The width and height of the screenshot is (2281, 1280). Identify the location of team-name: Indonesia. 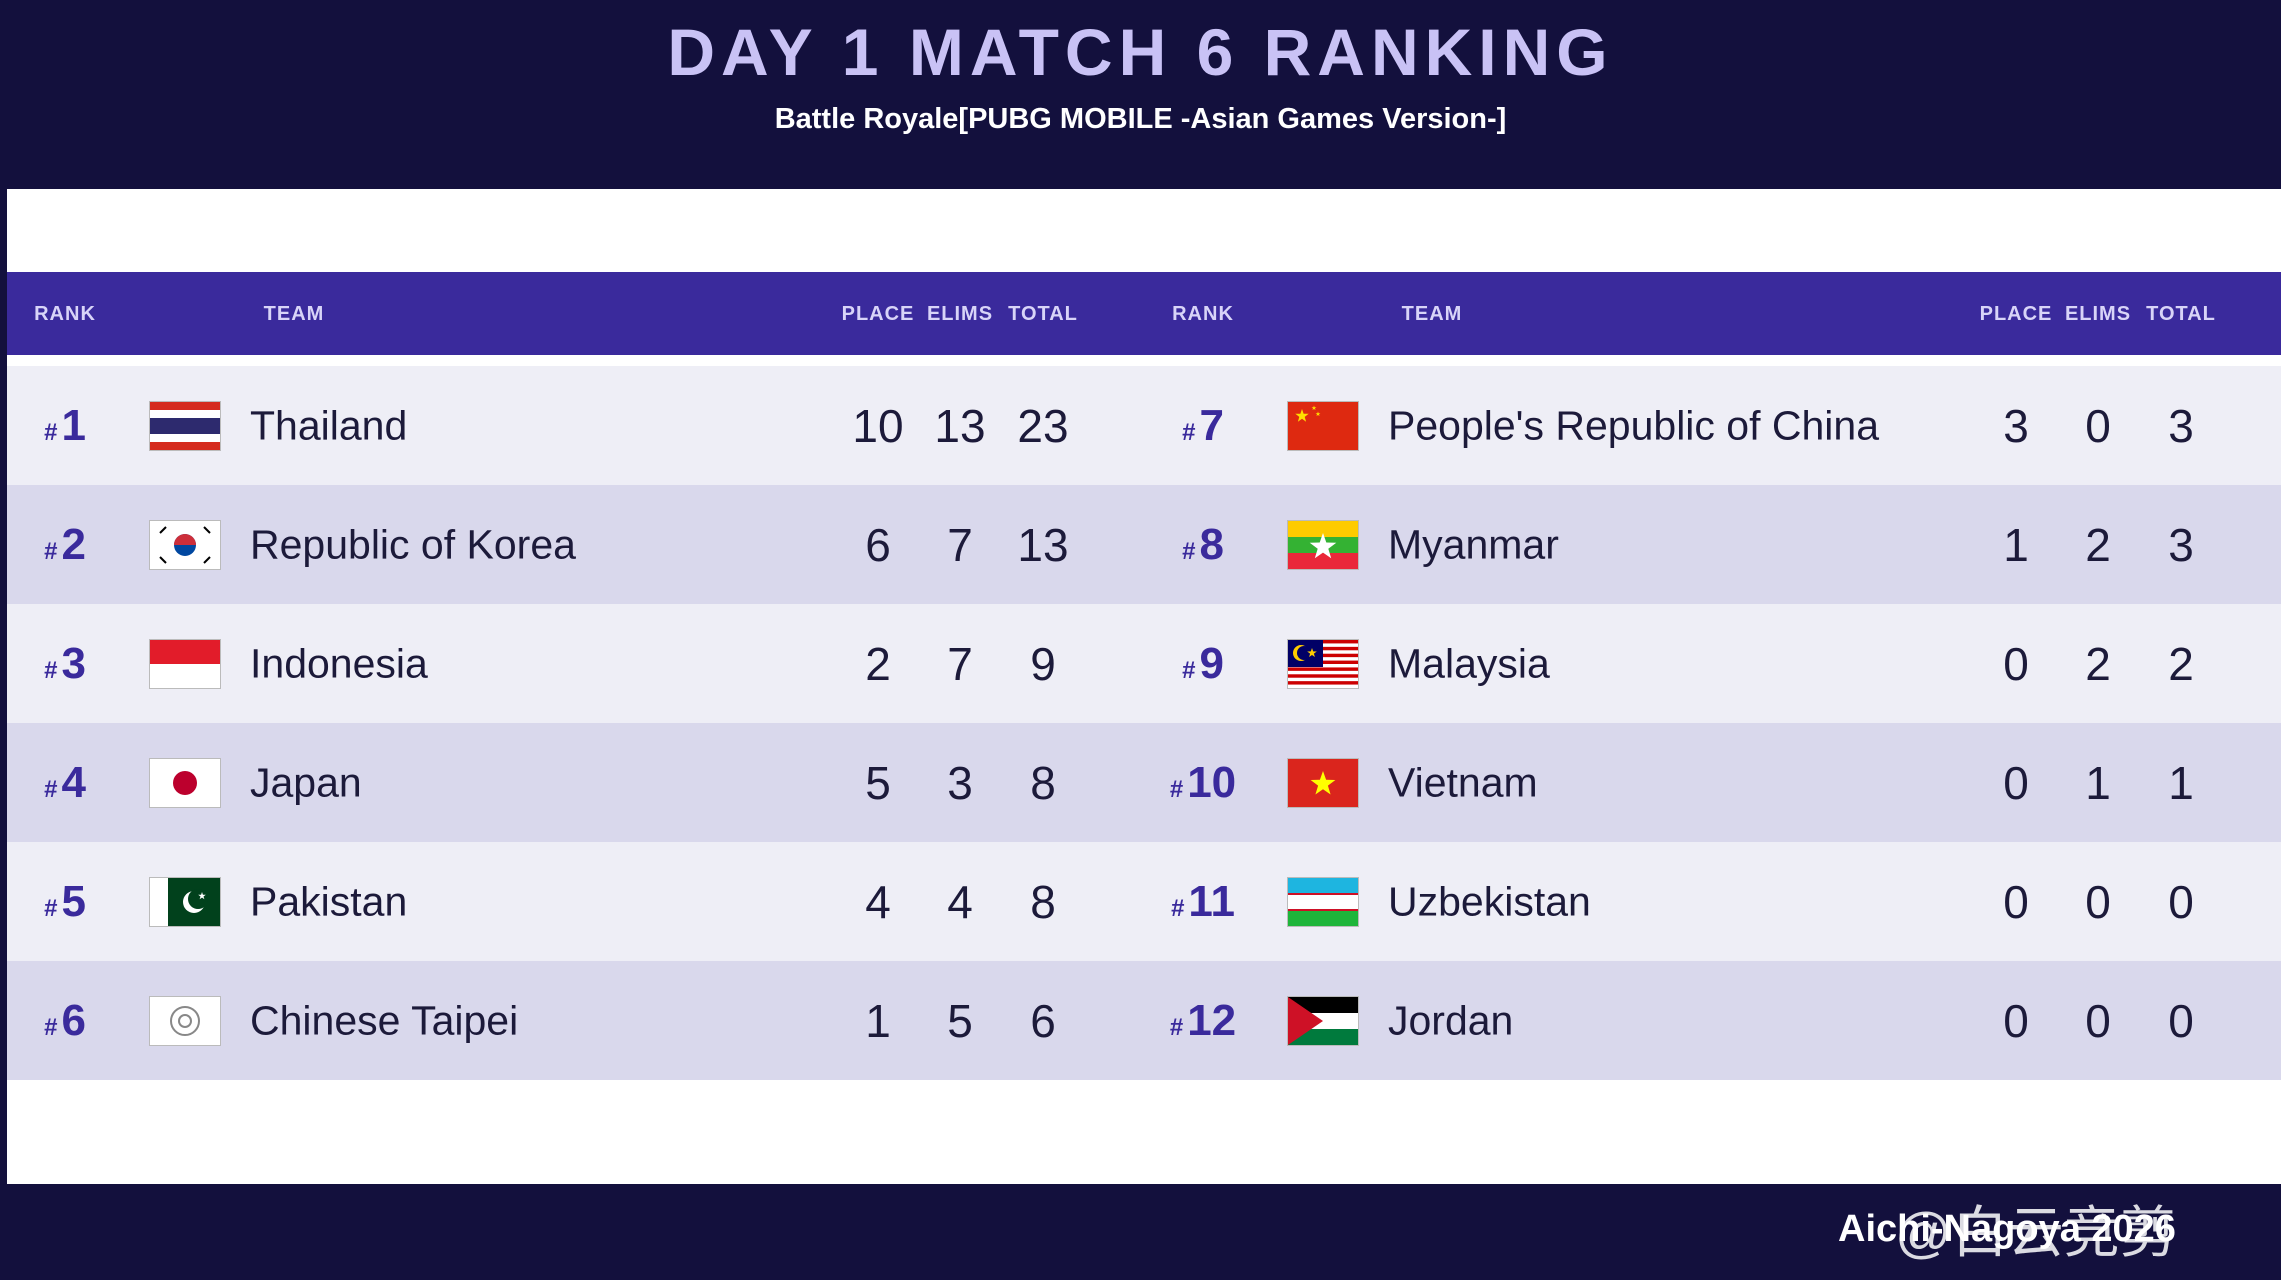
(339, 663).